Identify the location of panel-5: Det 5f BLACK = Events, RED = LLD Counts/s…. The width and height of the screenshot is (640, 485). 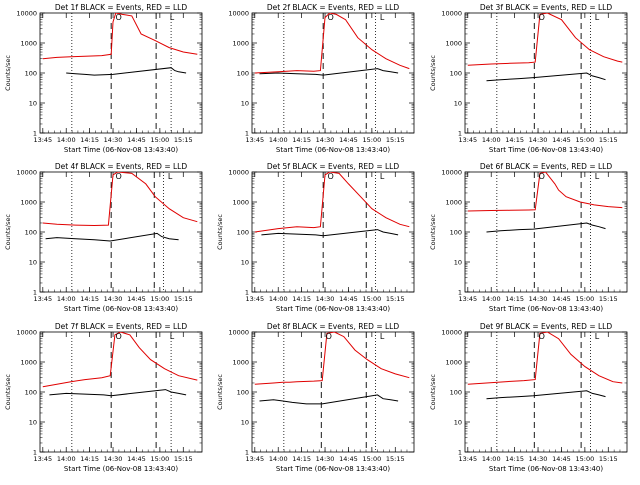
(315, 237).